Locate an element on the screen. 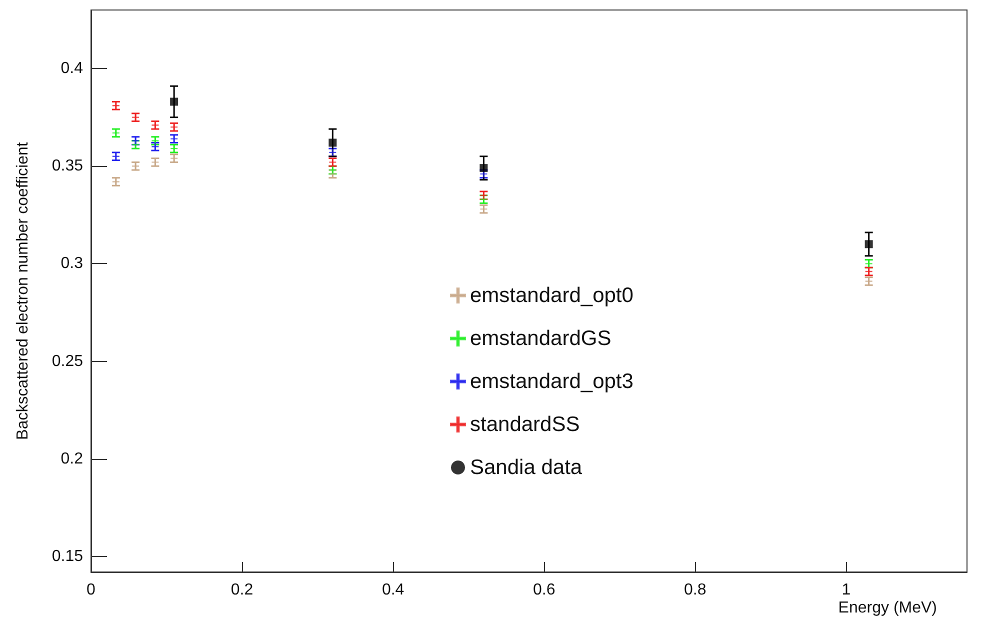 This screenshot has height=626, width=981. y-tick-label: 0.15 is located at coordinates (68, 556).